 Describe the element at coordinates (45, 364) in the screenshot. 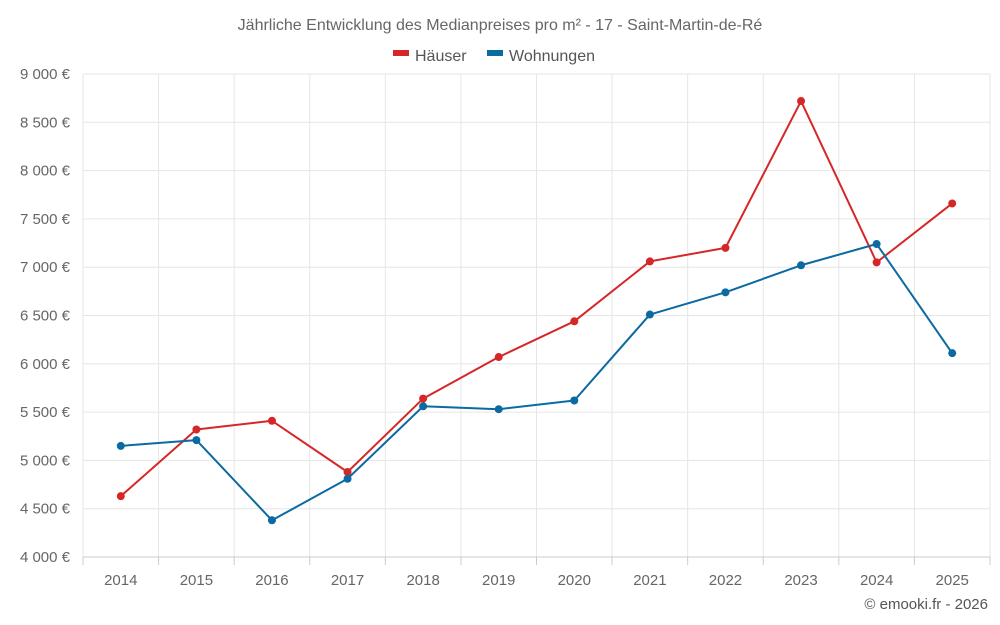

I see `y-tick-label: 6 000 €` at that location.